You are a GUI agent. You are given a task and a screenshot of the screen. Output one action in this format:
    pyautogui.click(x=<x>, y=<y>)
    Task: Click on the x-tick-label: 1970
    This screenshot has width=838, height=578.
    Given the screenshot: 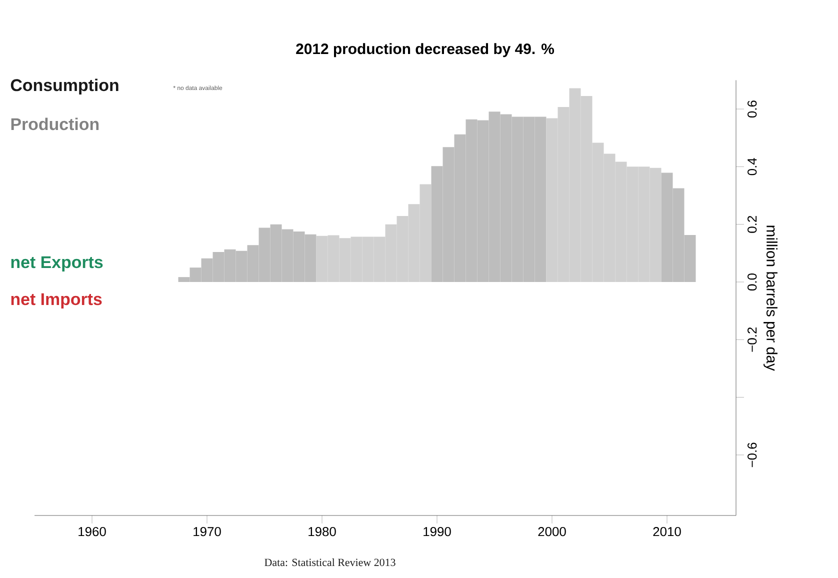 What is the action you would take?
    pyautogui.click(x=207, y=531)
    